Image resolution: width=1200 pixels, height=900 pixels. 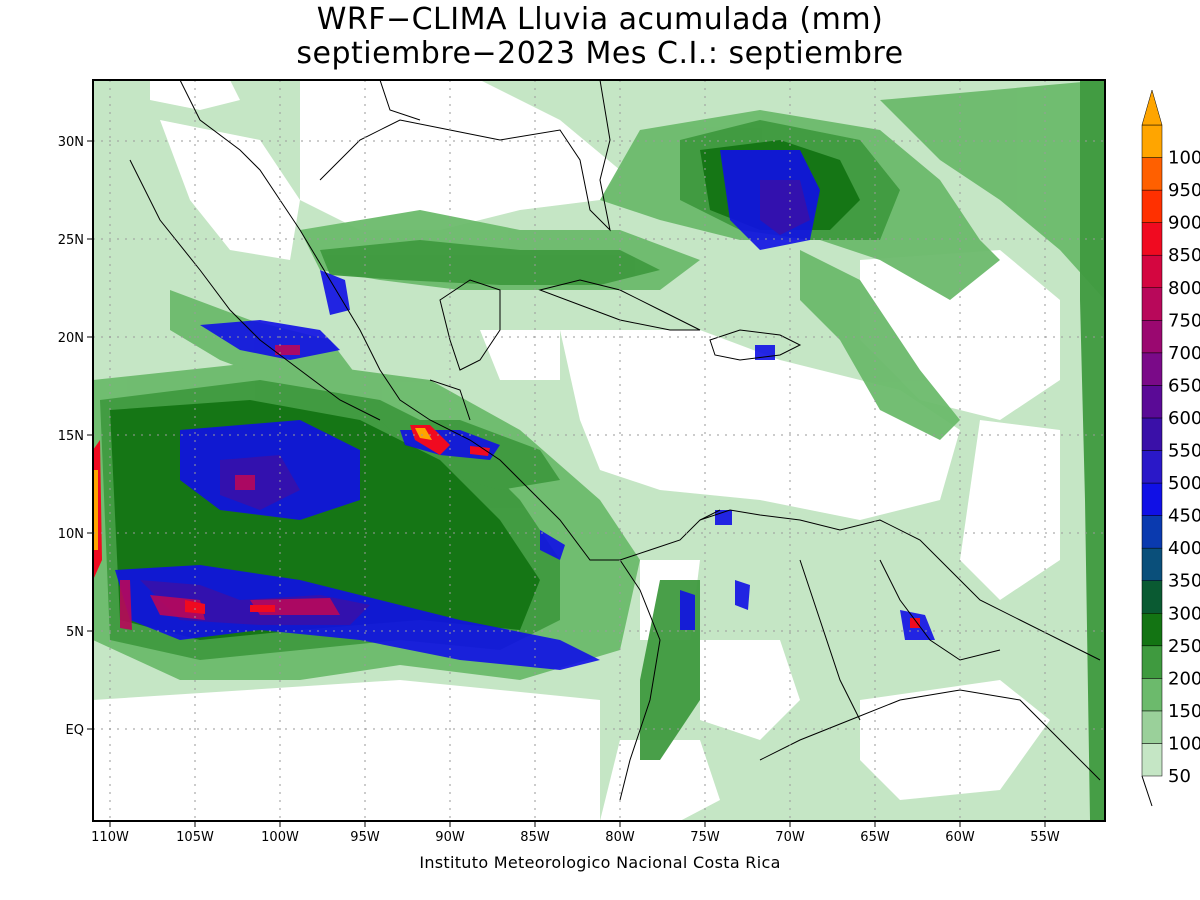 What do you see at coordinates (1147, 791) in the screenshot?
I see `colorbar-bottom-tail` at bounding box center [1147, 791].